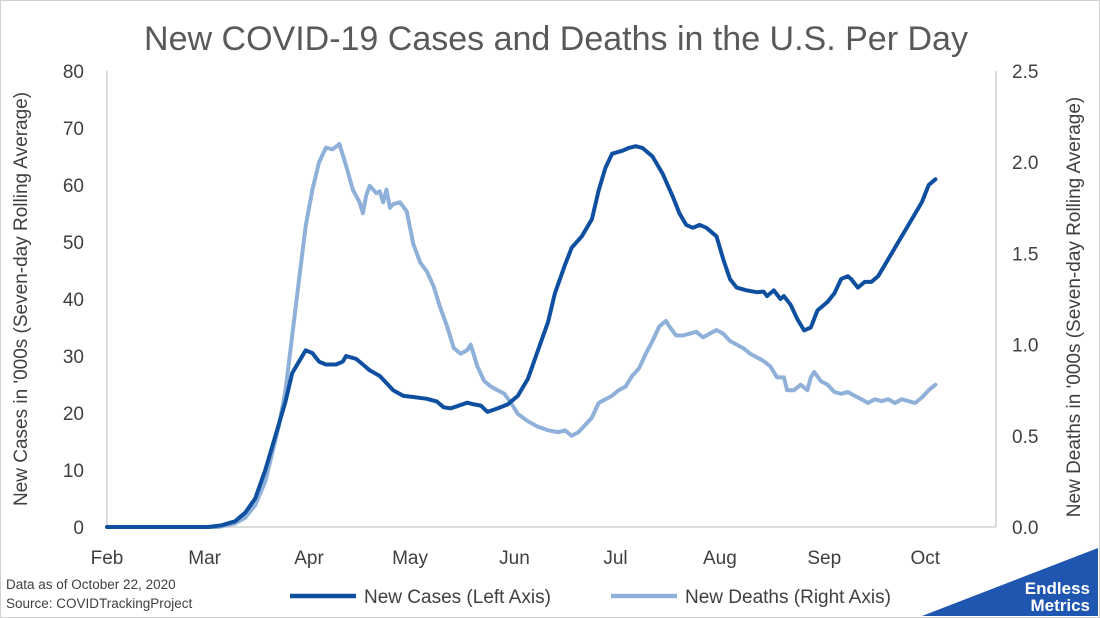  Describe the element at coordinates (73, 243) in the screenshot. I see `left-tick-label: 50` at that location.